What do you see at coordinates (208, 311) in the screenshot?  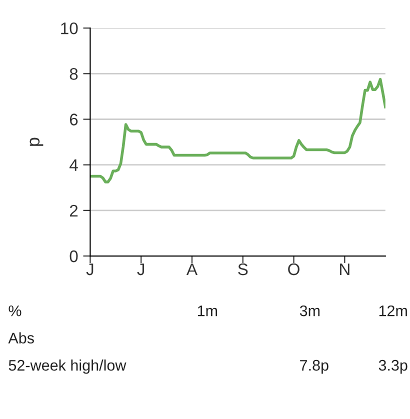 I see `text: 1m` at bounding box center [208, 311].